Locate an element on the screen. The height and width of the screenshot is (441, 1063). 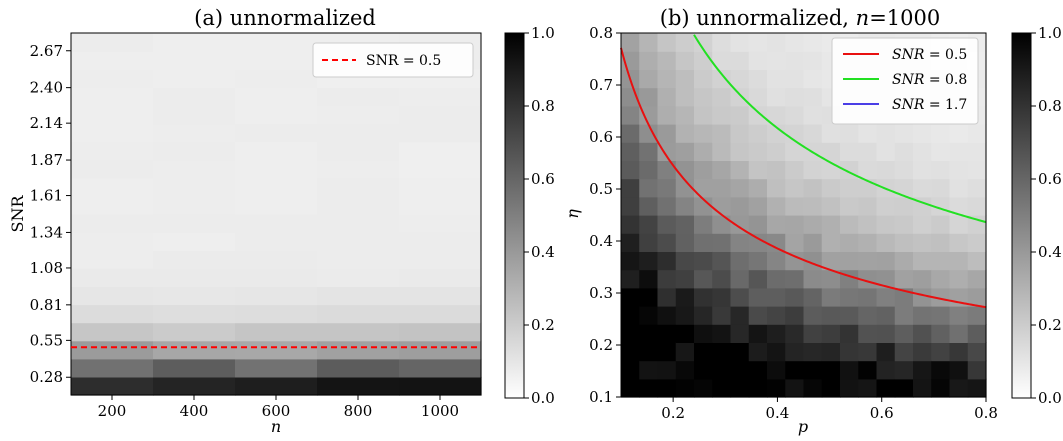
legend-label: SNR = 0.8 is located at coordinates (929, 80).